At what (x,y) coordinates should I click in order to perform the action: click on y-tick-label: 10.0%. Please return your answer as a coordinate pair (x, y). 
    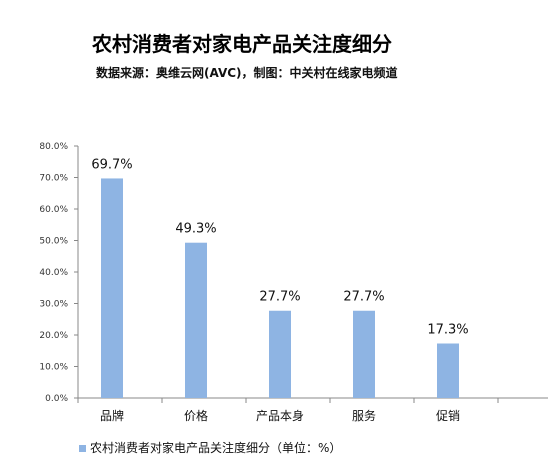
    Looking at the image, I should click on (53, 368).